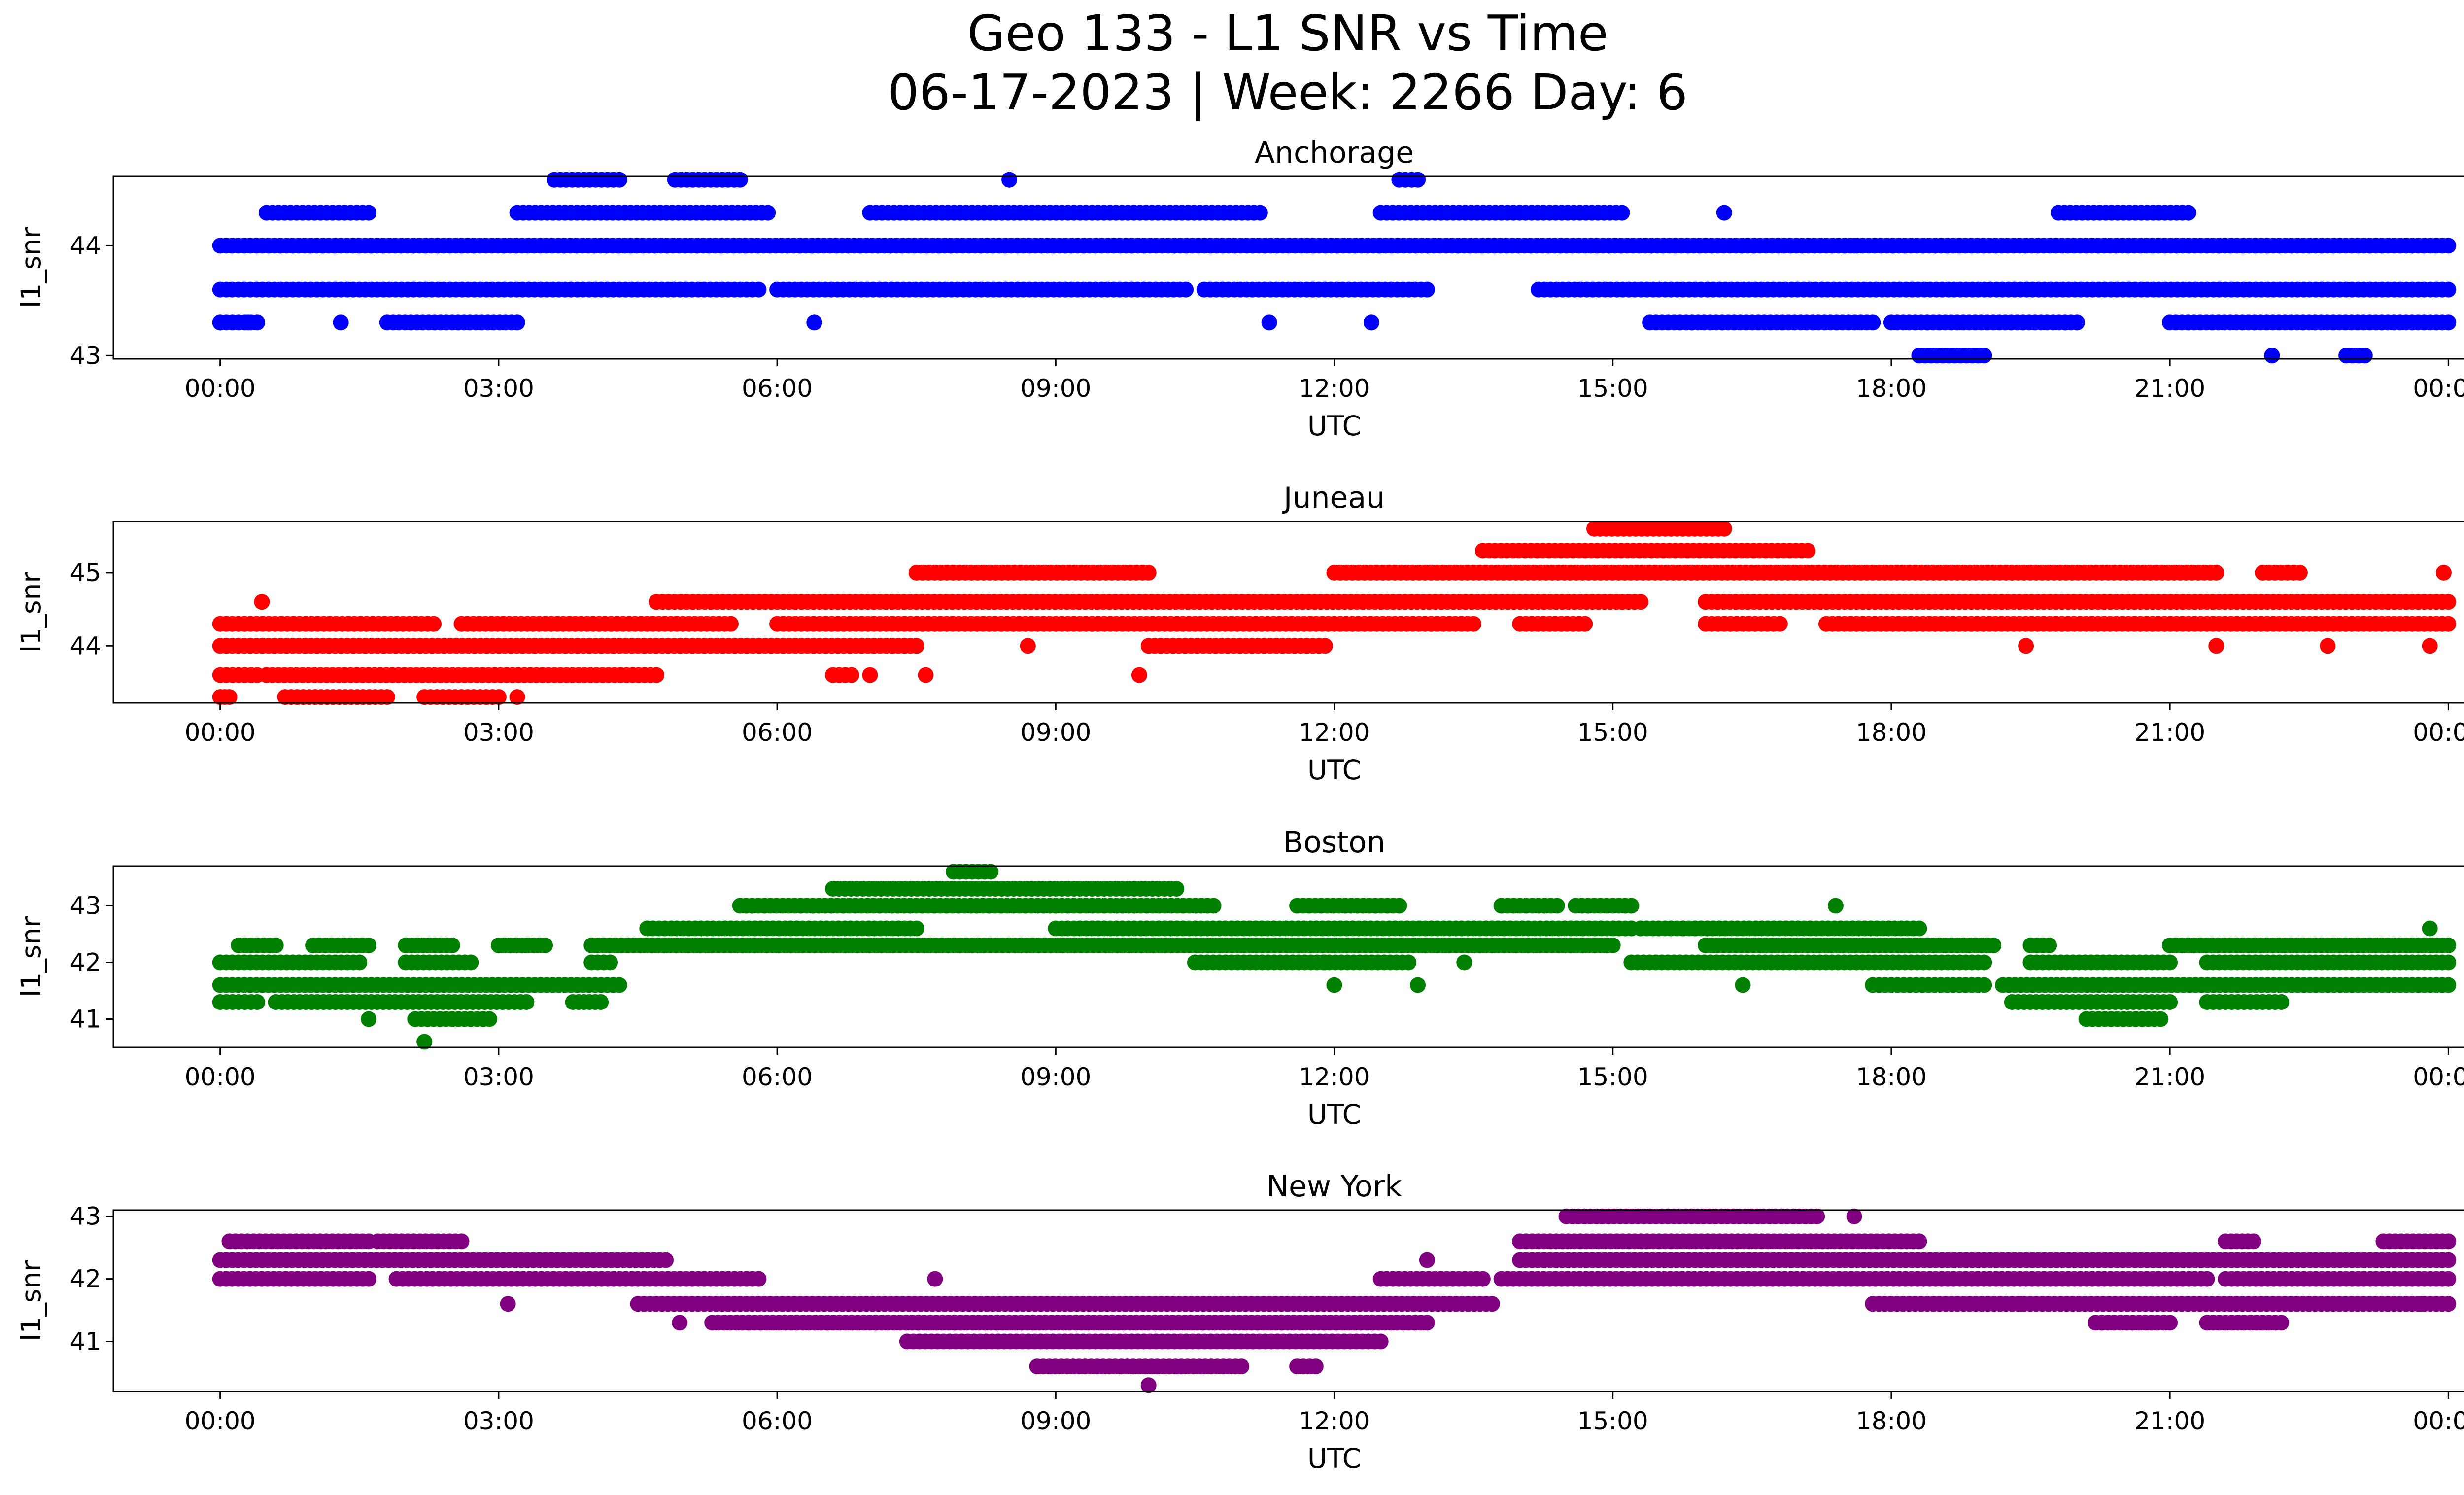 The height and width of the screenshot is (1495, 2464). What do you see at coordinates (1334, 1300) in the screenshot?
I see `data-points-new-york` at bounding box center [1334, 1300].